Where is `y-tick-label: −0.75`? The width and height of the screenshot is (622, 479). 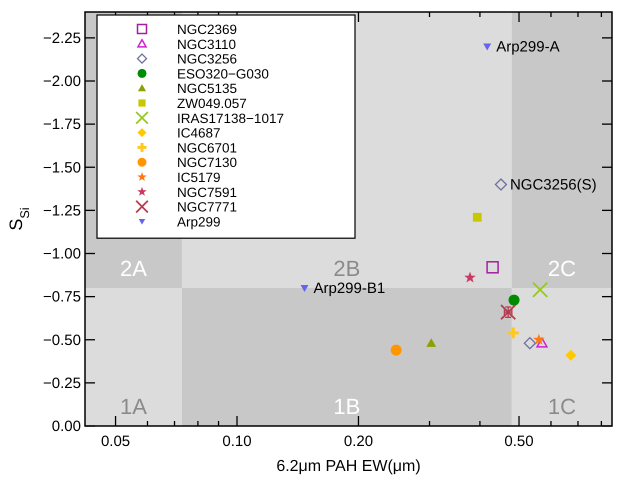
y-tick-label: −0.75 is located at coordinates (62, 297).